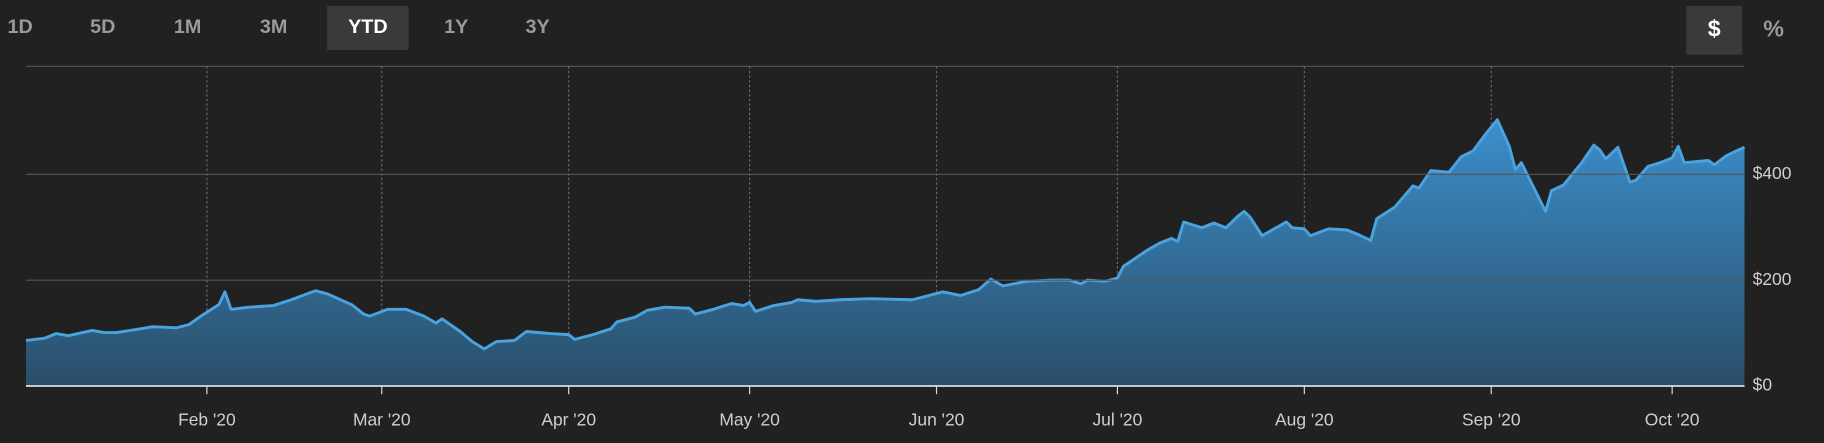  What do you see at coordinates (207, 420) in the screenshot?
I see `x-tick-label: Feb '20` at bounding box center [207, 420].